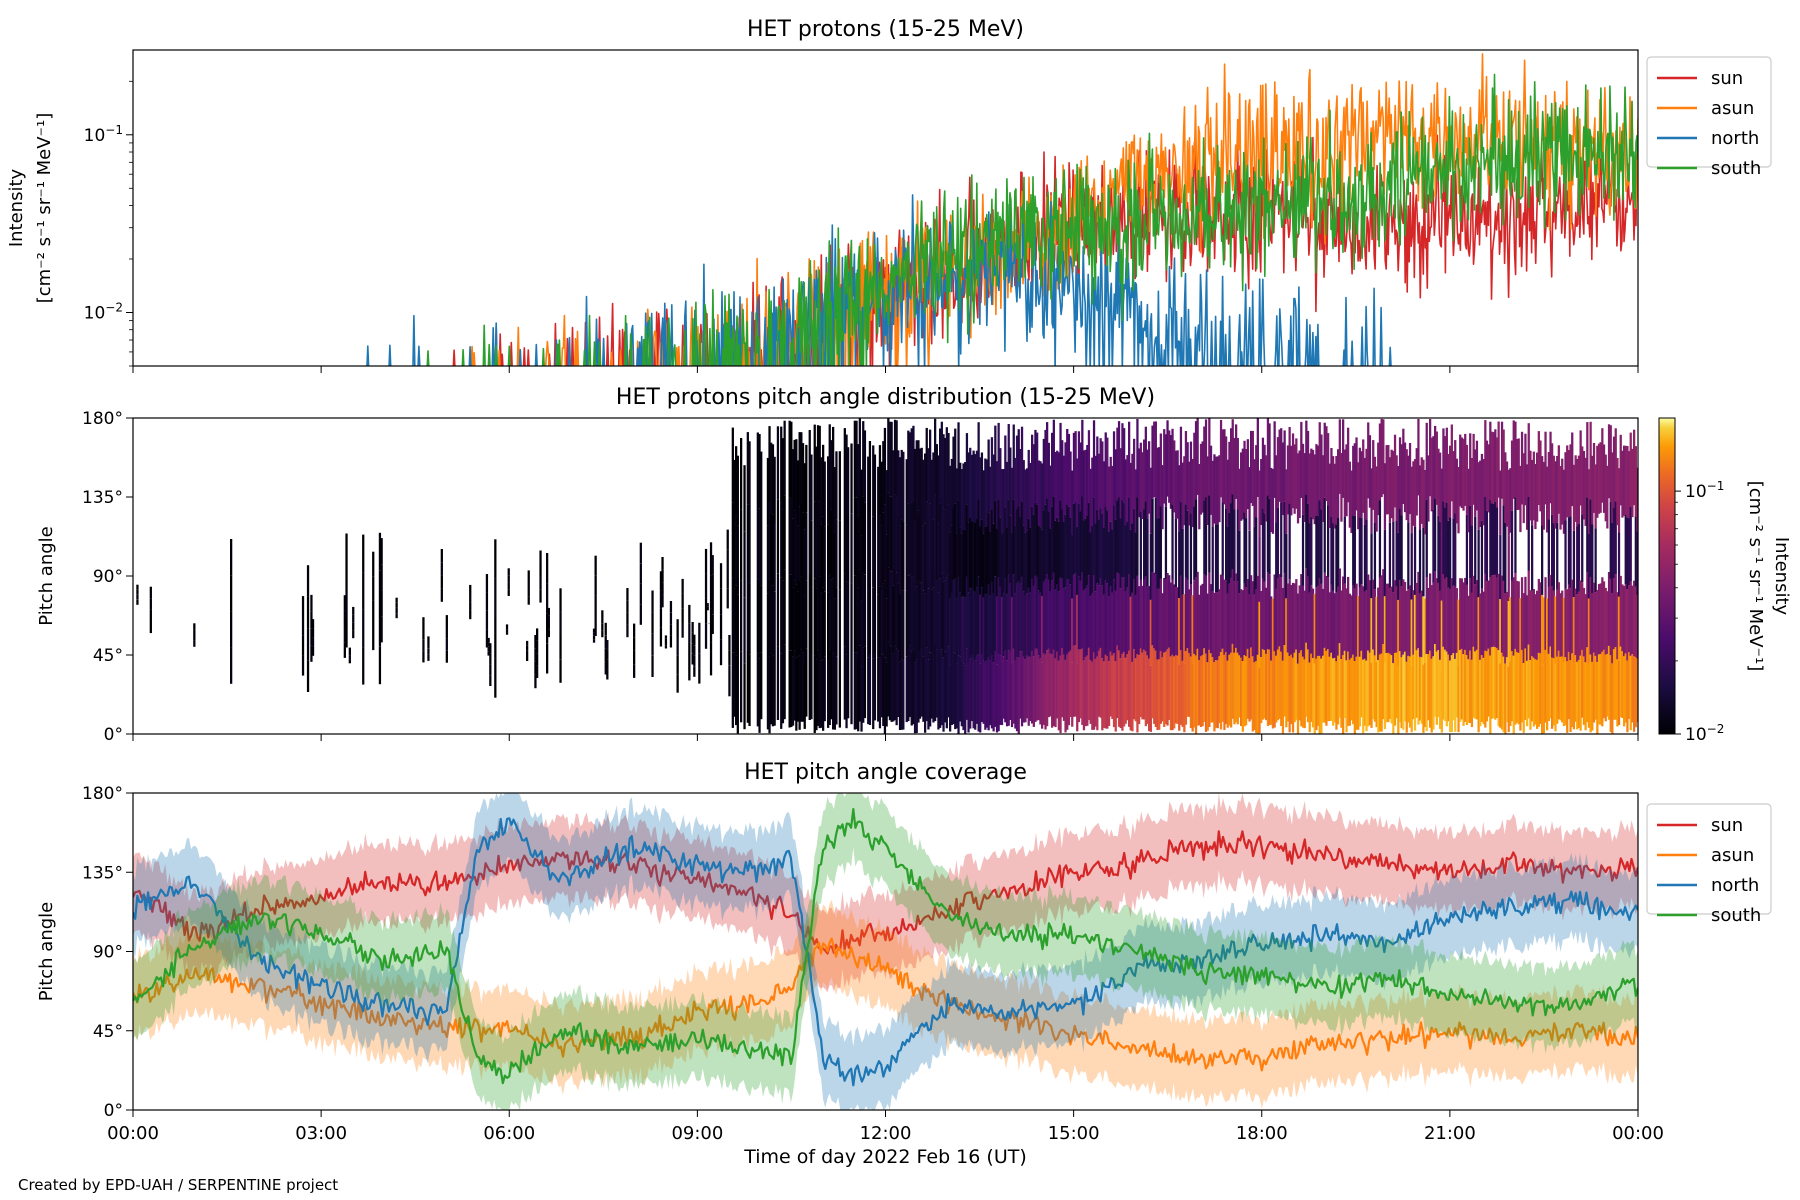 This screenshot has width=1800, height=1200. Describe the element at coordinates (1709, 859) in the screenshot. I see `coverage-legend` at that location.